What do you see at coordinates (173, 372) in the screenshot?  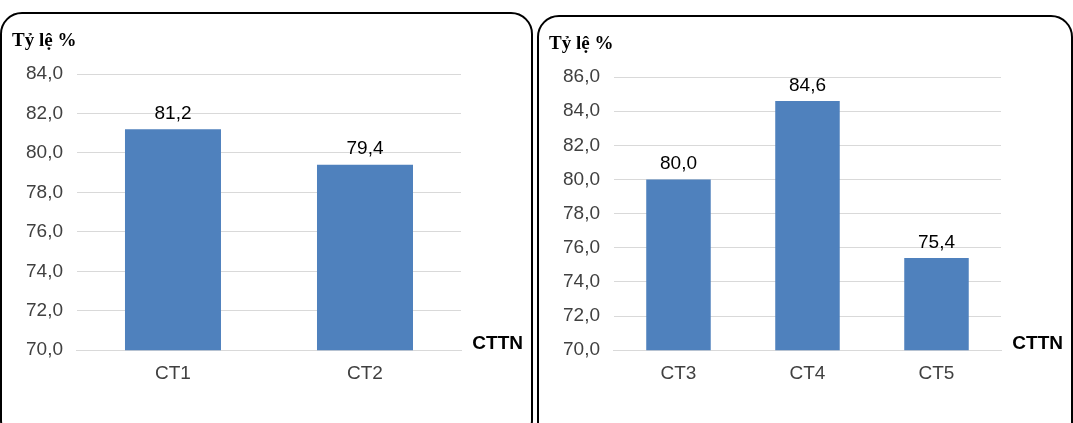 I see `x-tick-label: CT1` at bounding box center [173, 372].